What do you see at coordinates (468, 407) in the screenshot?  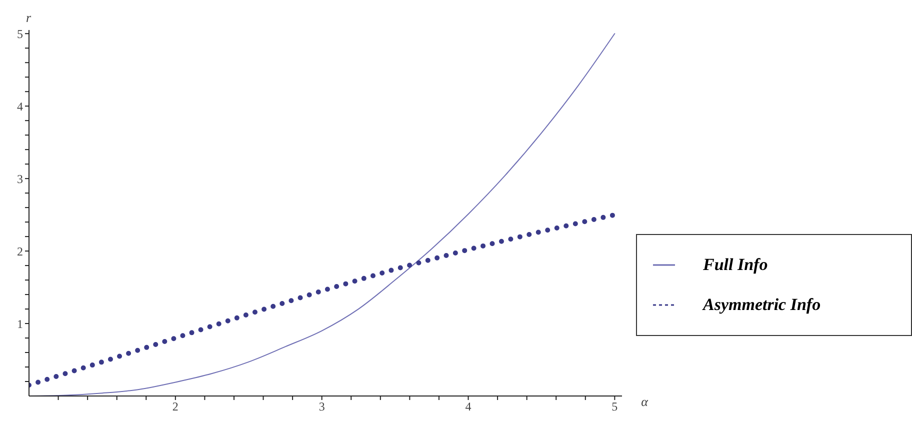 I see `x-tick-label: 4` at bounding box center [468, 407].